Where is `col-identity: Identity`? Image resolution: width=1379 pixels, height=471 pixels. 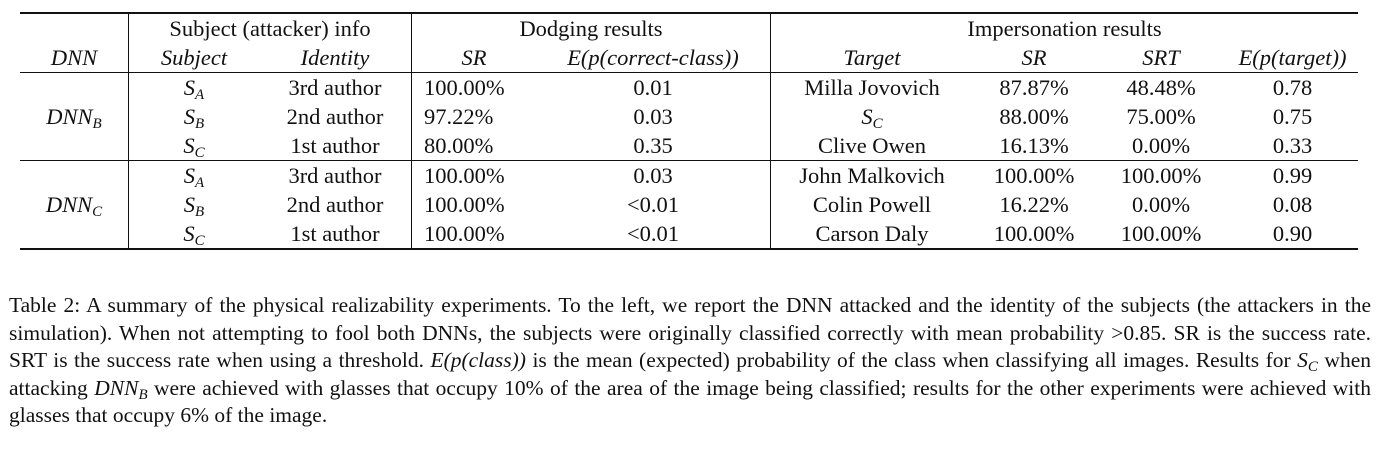
col-identity: Identity is located at coordinates (335, 57).